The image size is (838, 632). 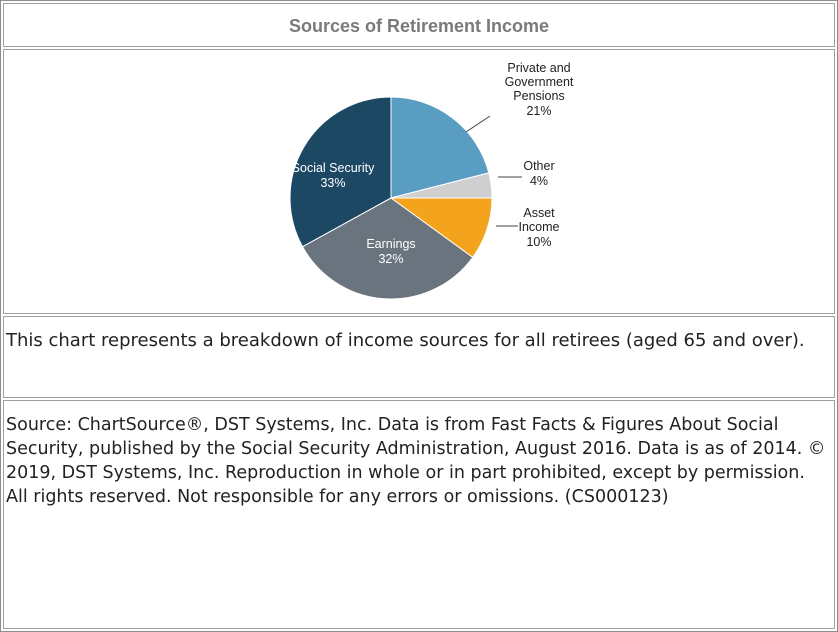 I want to click on slice-label: Asset Income, so click(x=539, y=220).